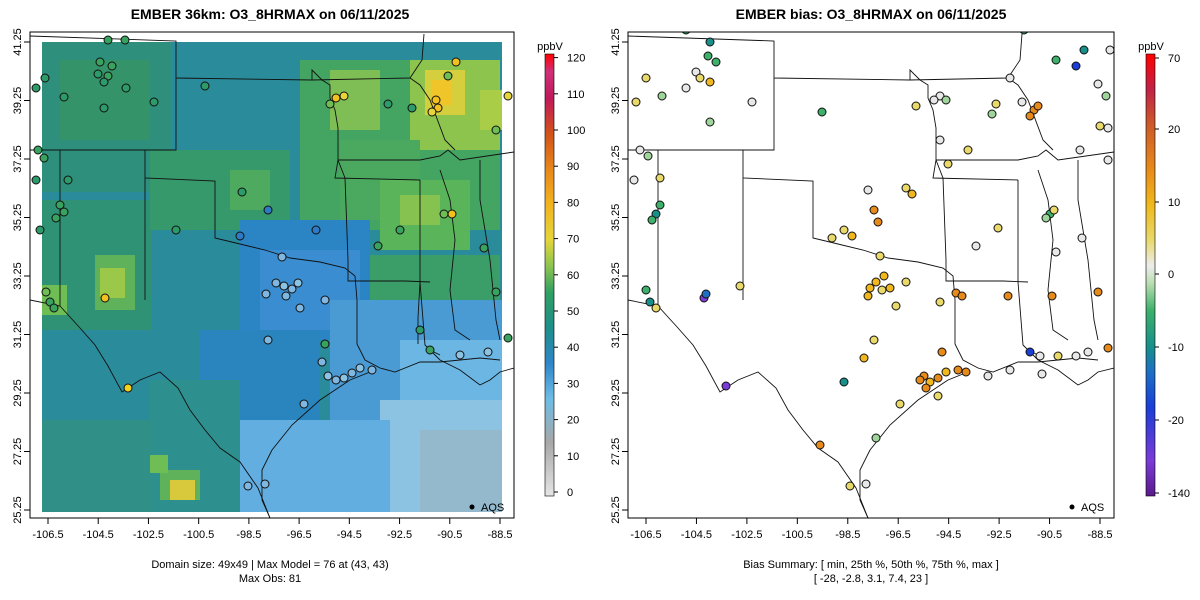 The height and width of the screenshot is (600, 1200). I want to click on legend-marker-dot, so click(472, 507).